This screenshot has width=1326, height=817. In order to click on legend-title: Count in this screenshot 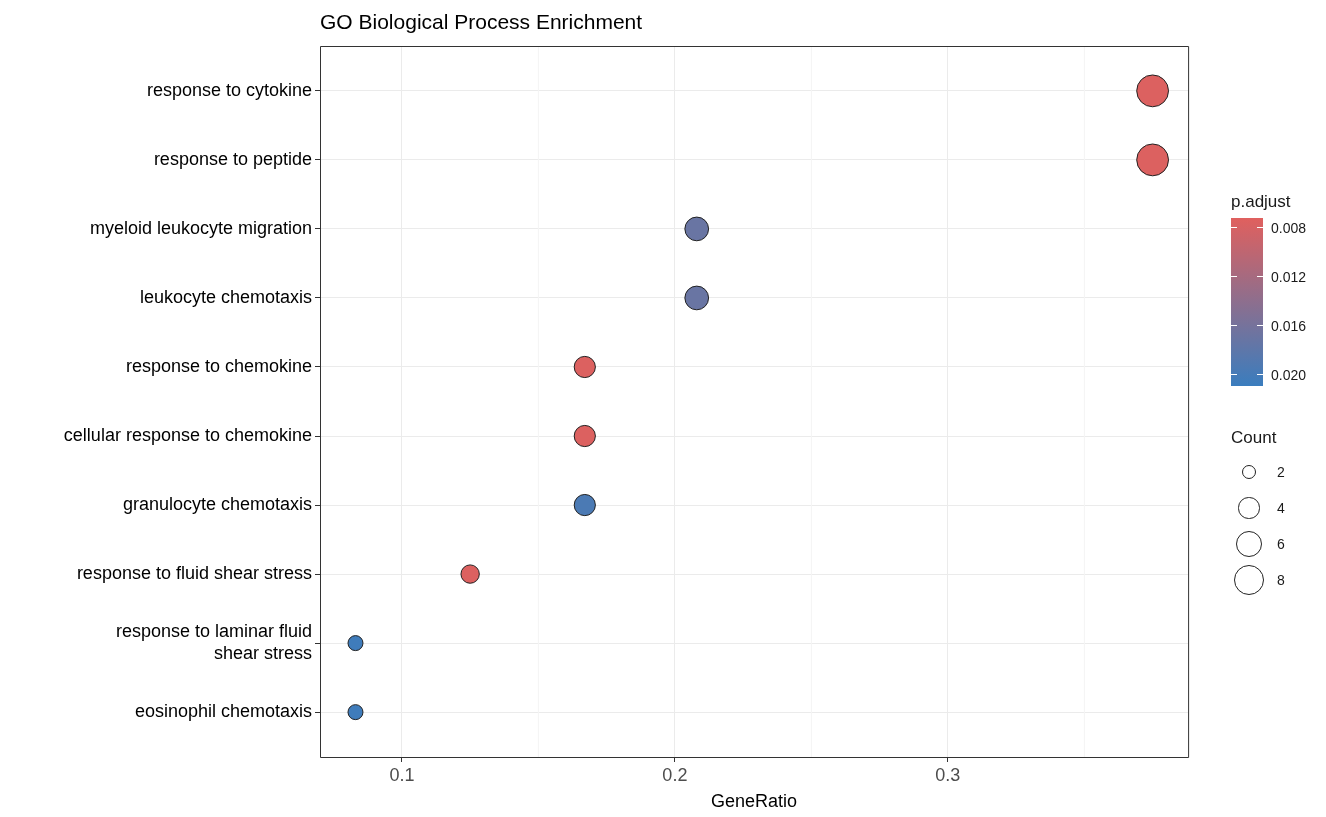, I will do `click(1254, 438)`.